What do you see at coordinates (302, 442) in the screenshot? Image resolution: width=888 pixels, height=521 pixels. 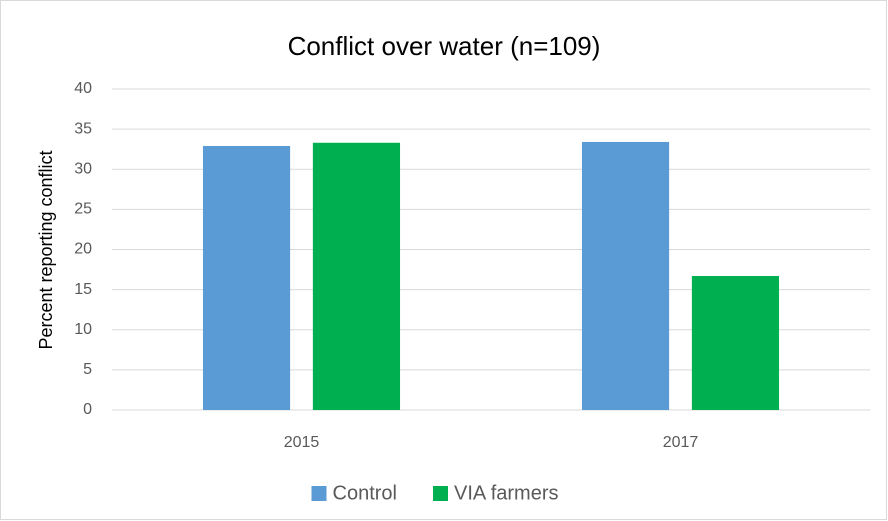 I see `x-tick-label: 2015` at bounding box center [302, 442].